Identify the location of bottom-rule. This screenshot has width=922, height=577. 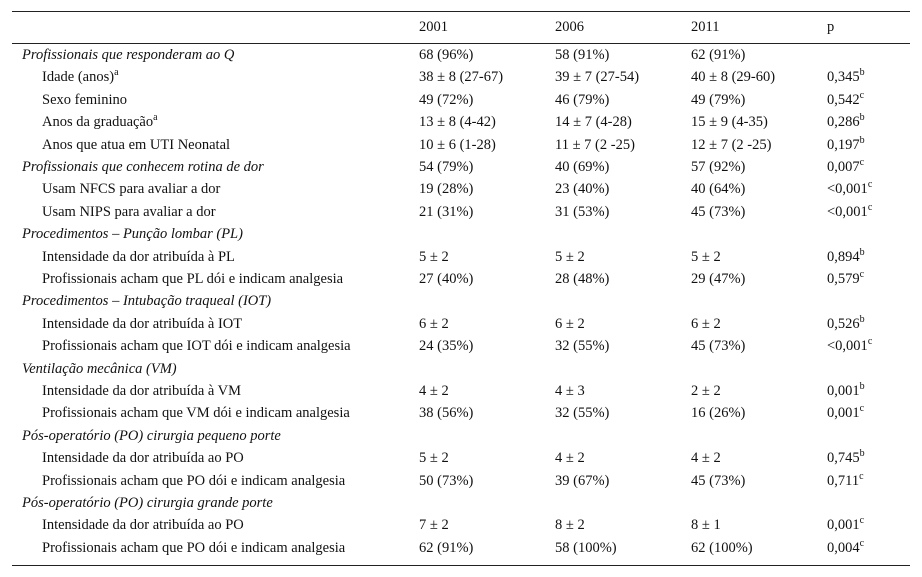
(461, 565).